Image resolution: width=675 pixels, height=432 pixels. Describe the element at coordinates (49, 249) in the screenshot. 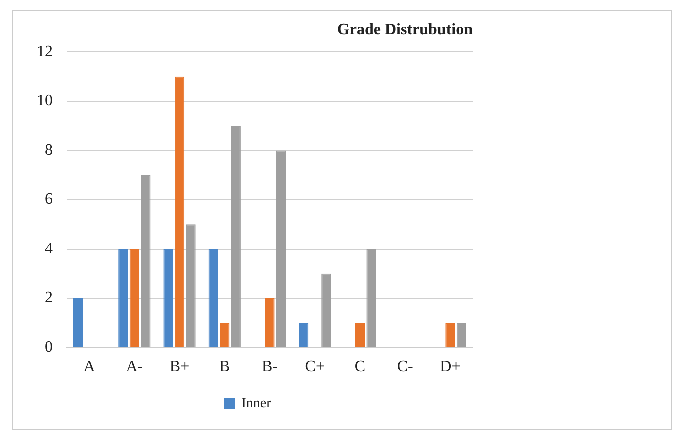

I see `y-tick-label: 4` at that location.